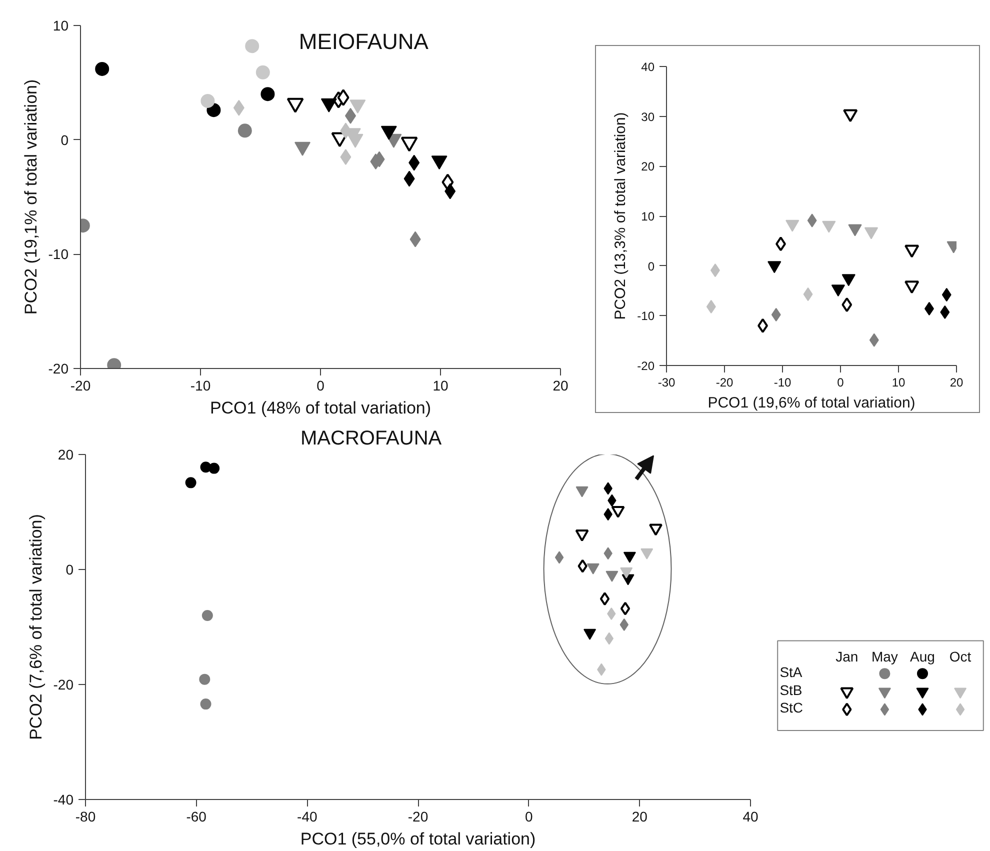  What do you see at coordinates (307, 816) in the screenshot?
I see `x-tick-label: -40` at bounding box center [307, 816].